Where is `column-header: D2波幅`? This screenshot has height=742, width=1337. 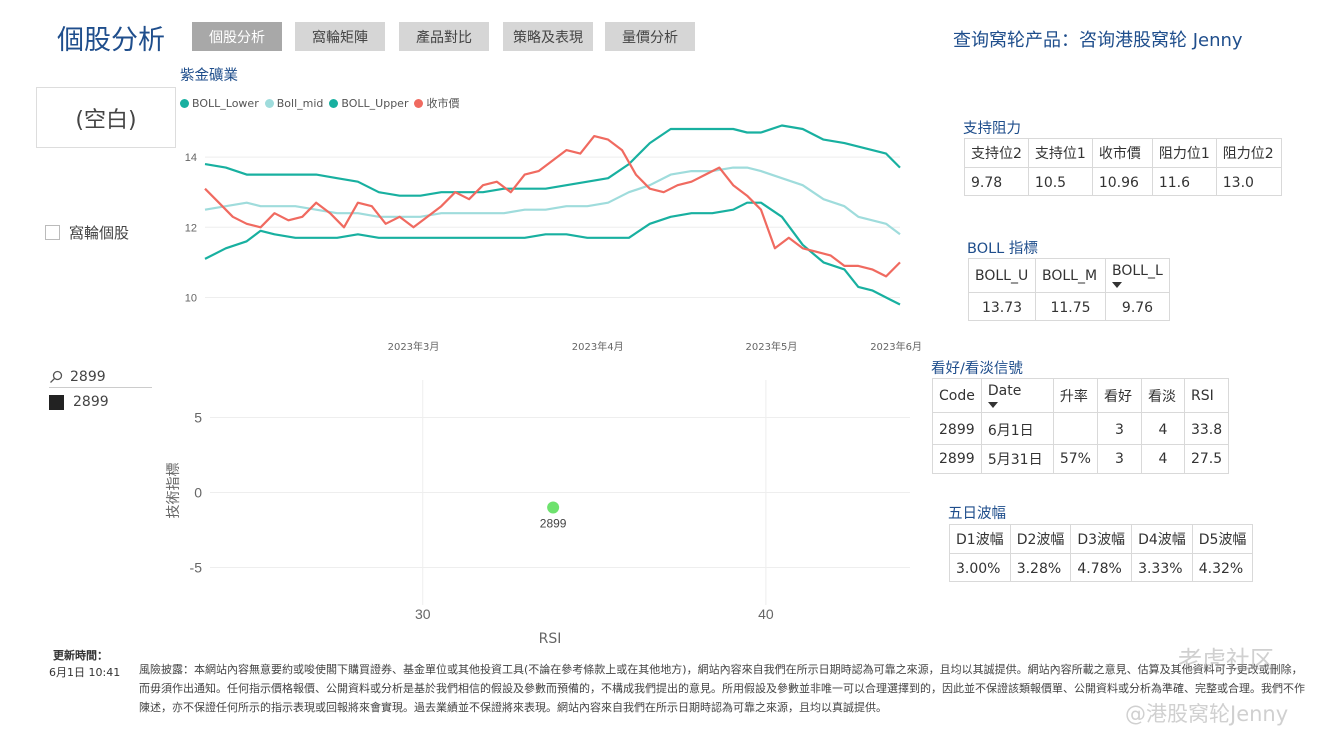 column-header: D2波幅 is located at coordinates (1040, 539).